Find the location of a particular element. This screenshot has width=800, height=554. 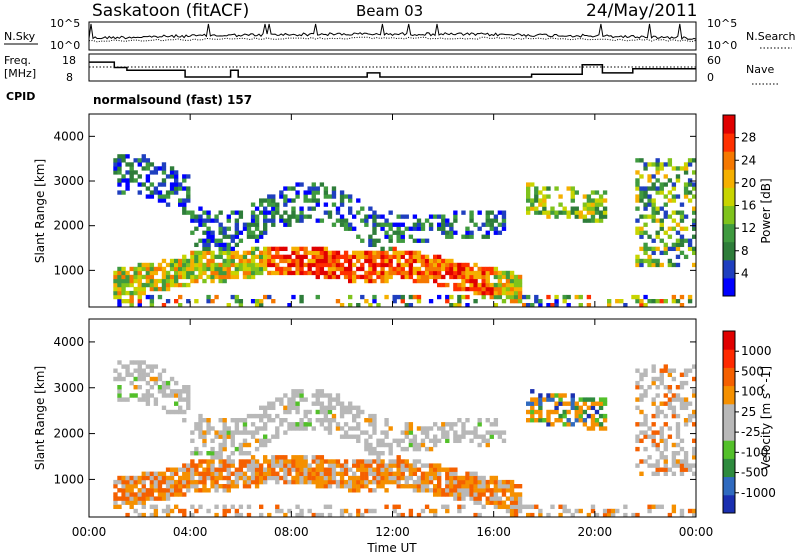

freq-trace is located at coordinates (392, 69).